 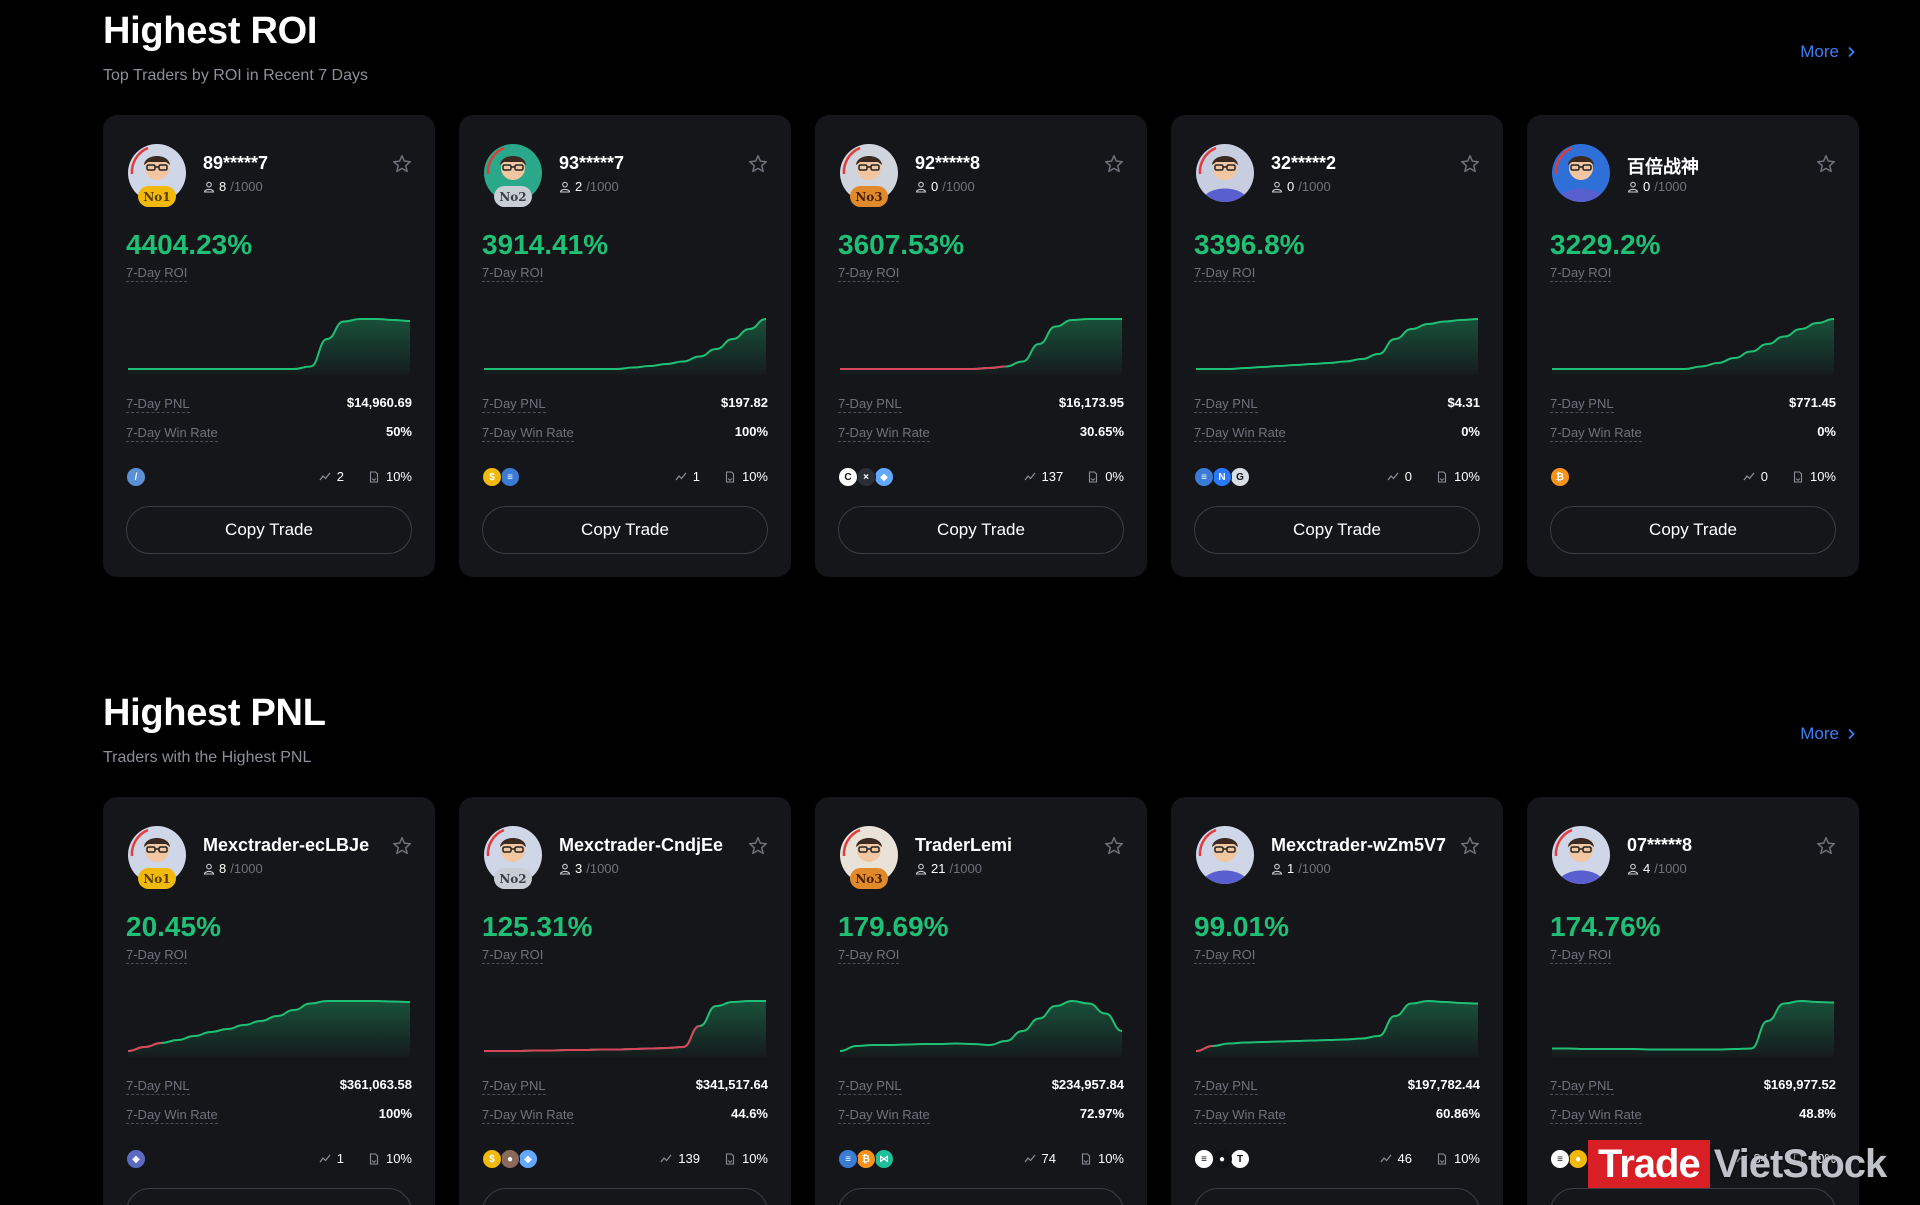 What do you see at coordinates (209, 869) in the screenshot?
I see `user-icon` at bounding box center [209, 869].